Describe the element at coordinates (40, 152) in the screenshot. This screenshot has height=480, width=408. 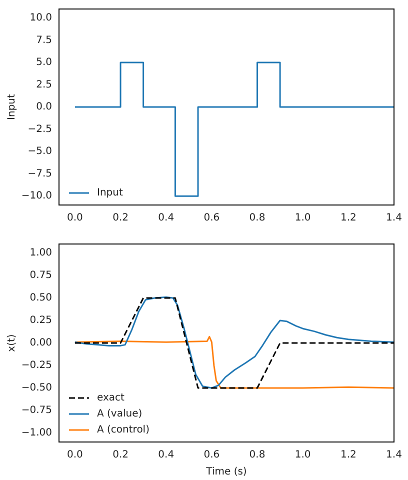
I see `y-tick-label: −5.0` at that location.